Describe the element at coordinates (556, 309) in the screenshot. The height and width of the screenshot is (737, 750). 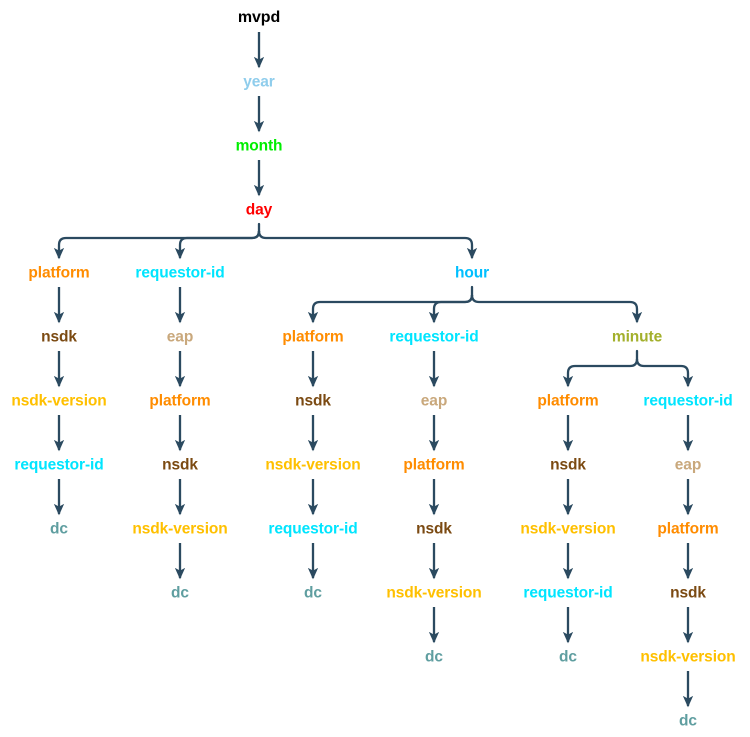
I see `edge-h1-to-m1` at that location.